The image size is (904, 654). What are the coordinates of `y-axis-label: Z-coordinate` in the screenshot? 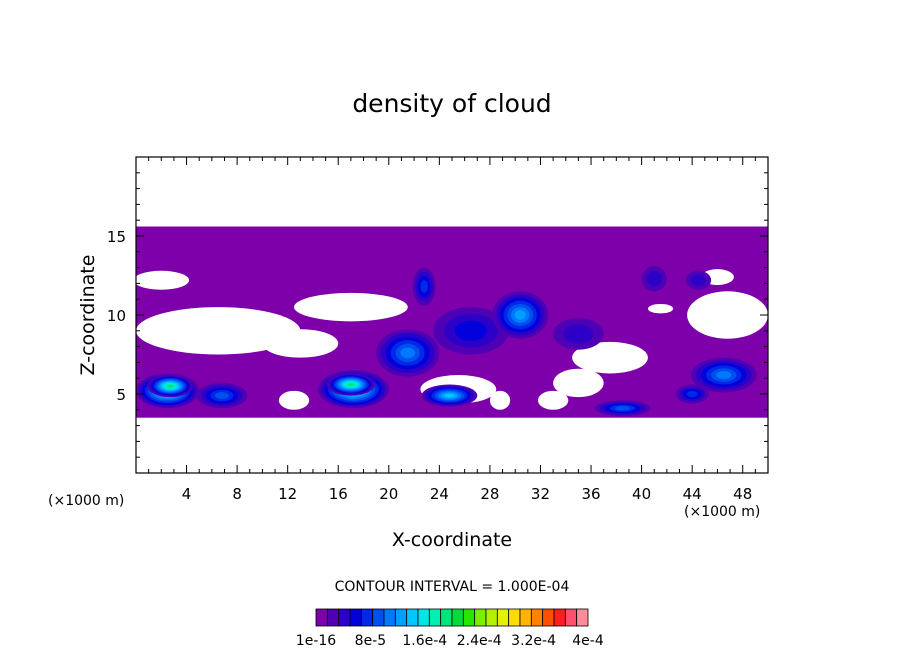 It's located at (88, 315).